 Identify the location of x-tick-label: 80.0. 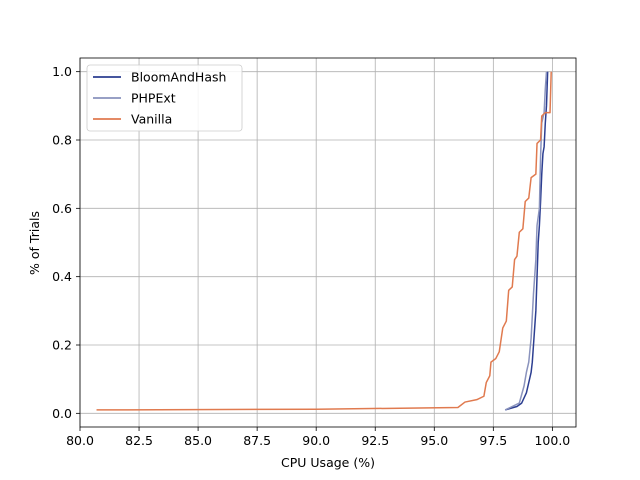
(80, 440).